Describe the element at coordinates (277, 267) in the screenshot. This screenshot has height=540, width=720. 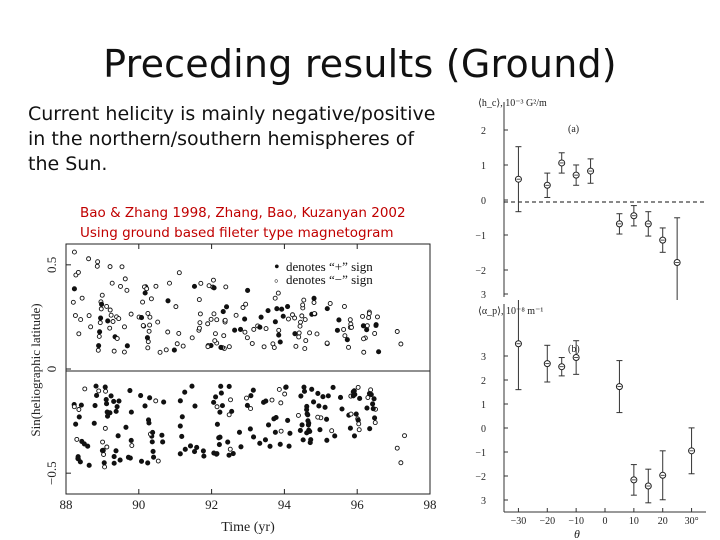
I see `legend-marker-plus: •` at that location.